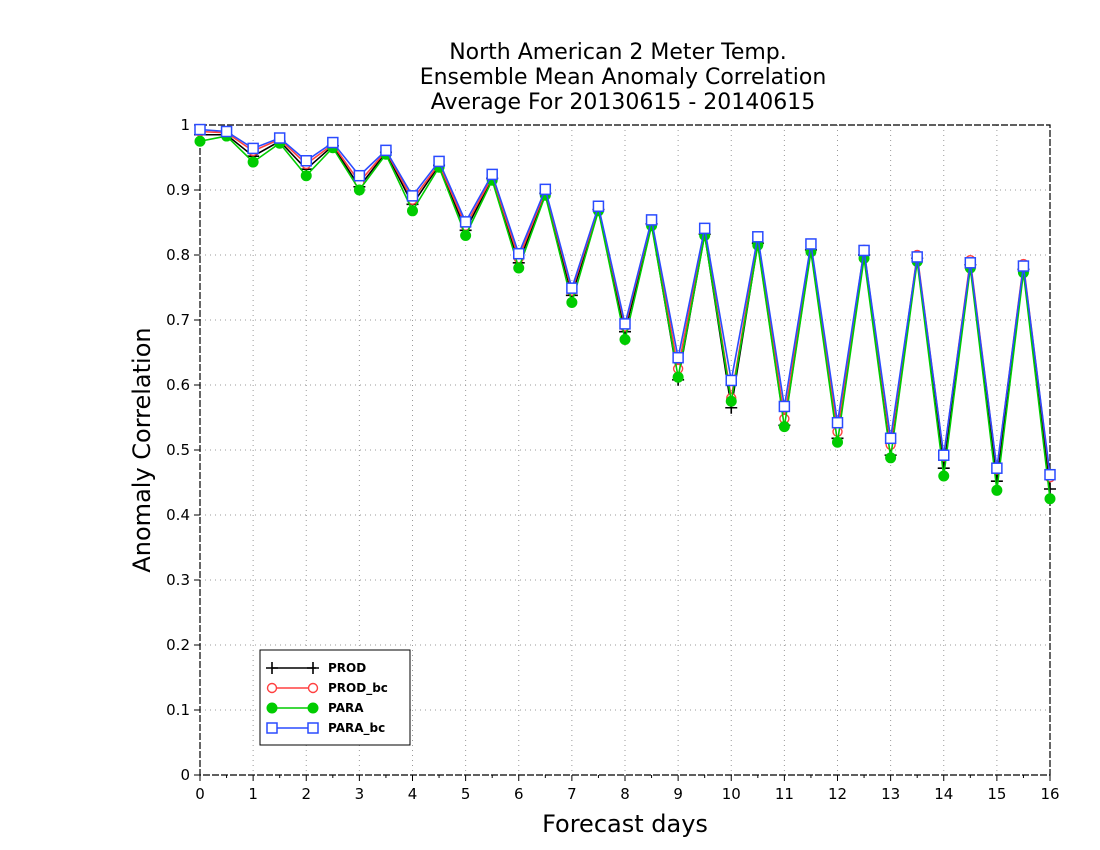 This screenshot has height=850, width=1100. I want to click on y-tick-label: 0.5, so click(178, 450).